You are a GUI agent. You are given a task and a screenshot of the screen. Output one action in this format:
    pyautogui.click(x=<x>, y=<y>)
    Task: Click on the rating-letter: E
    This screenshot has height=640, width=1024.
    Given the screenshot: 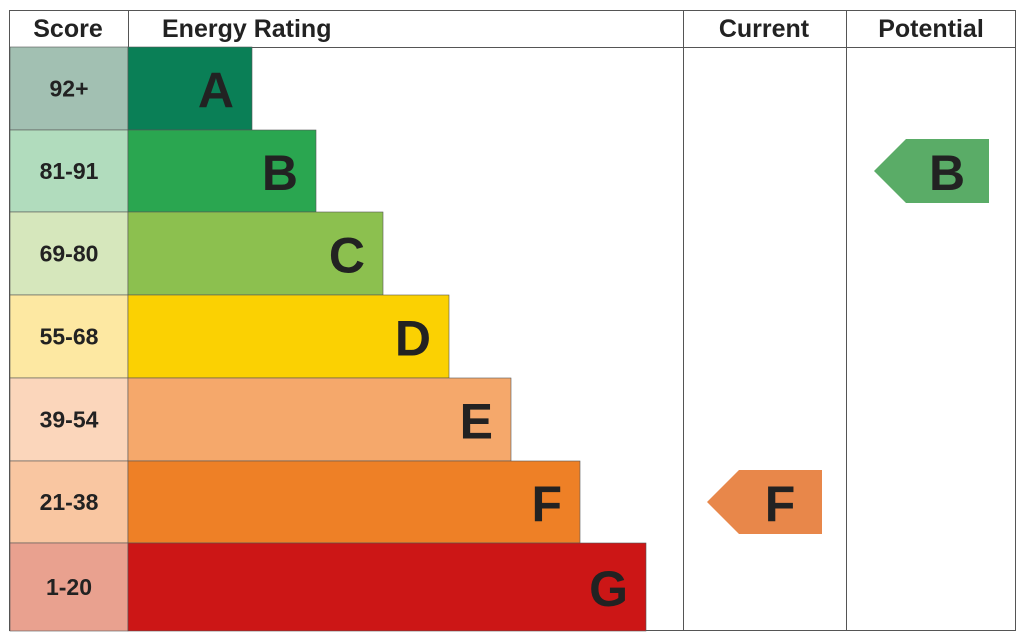 What is the action you would take?
    pyautogui.click(x=476, y=422)
    